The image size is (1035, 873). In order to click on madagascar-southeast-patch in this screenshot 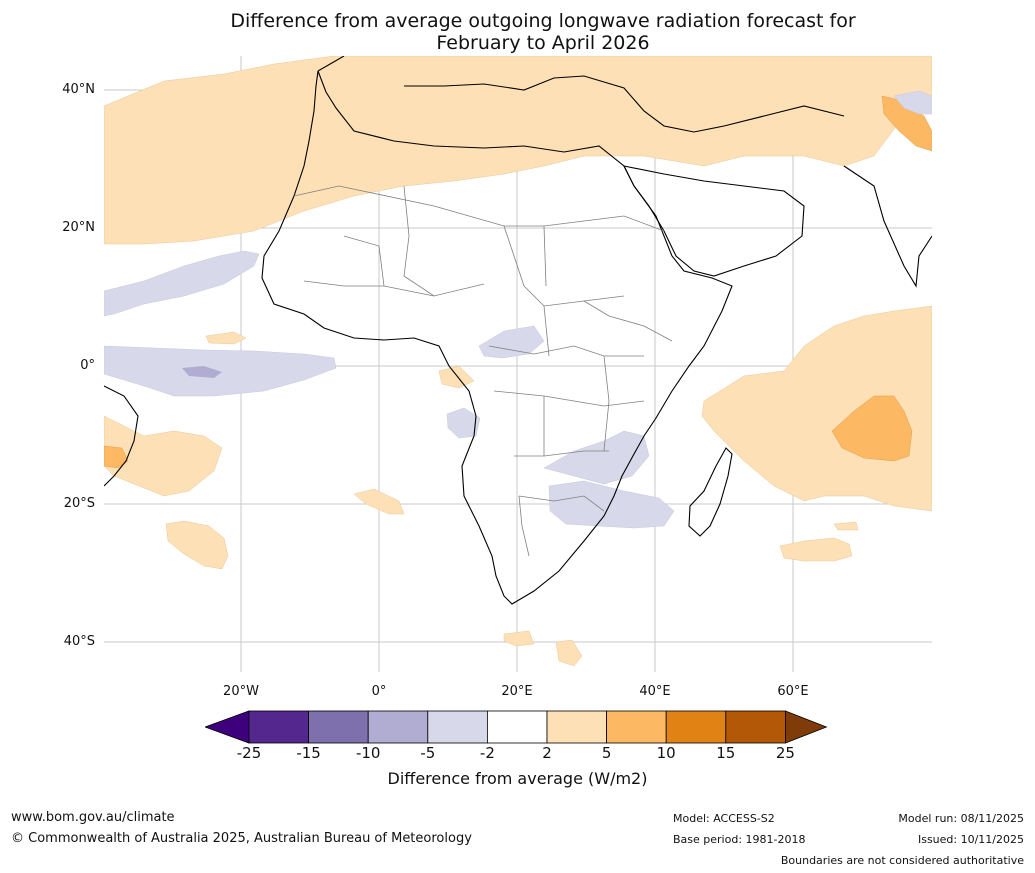, I will do `click(816, 549)`.